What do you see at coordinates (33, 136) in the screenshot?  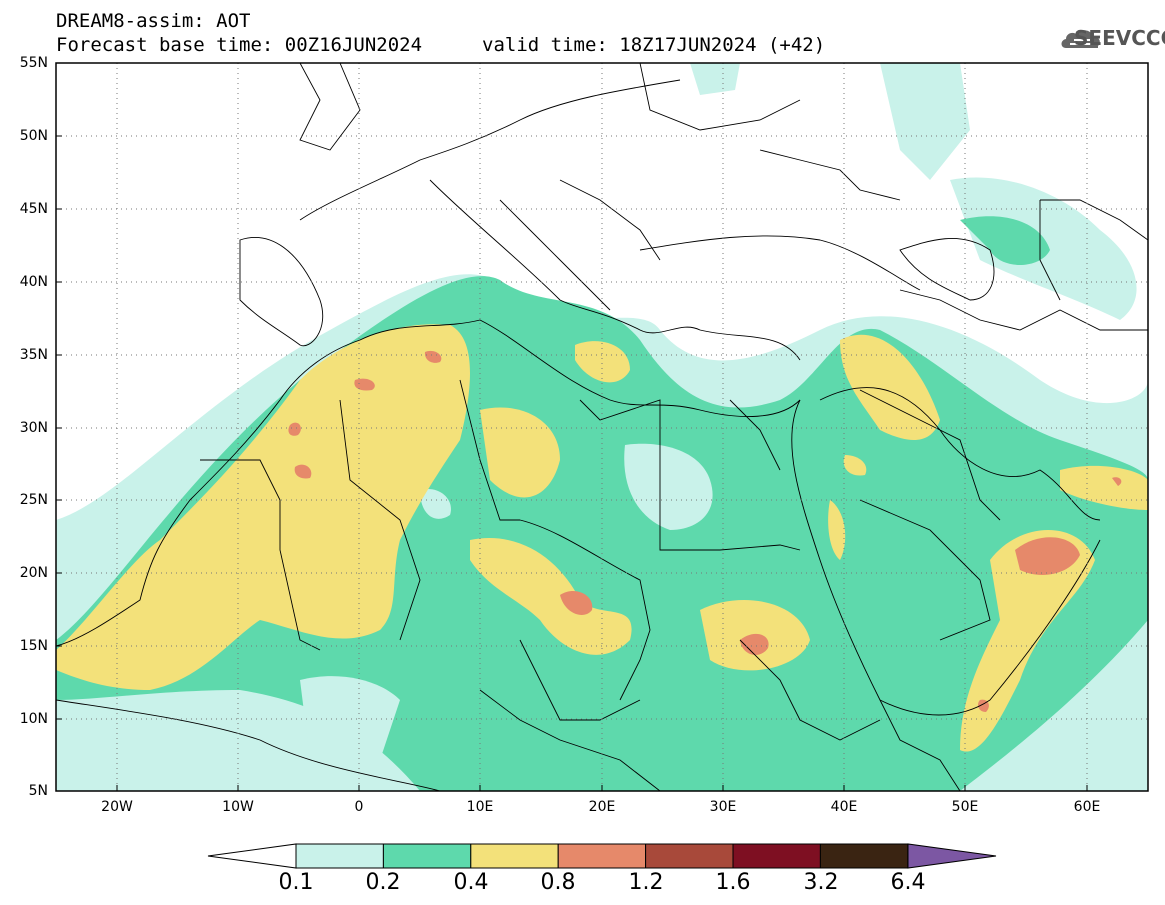 I see `lat-label: 50N` at bounding box center [33, 136].